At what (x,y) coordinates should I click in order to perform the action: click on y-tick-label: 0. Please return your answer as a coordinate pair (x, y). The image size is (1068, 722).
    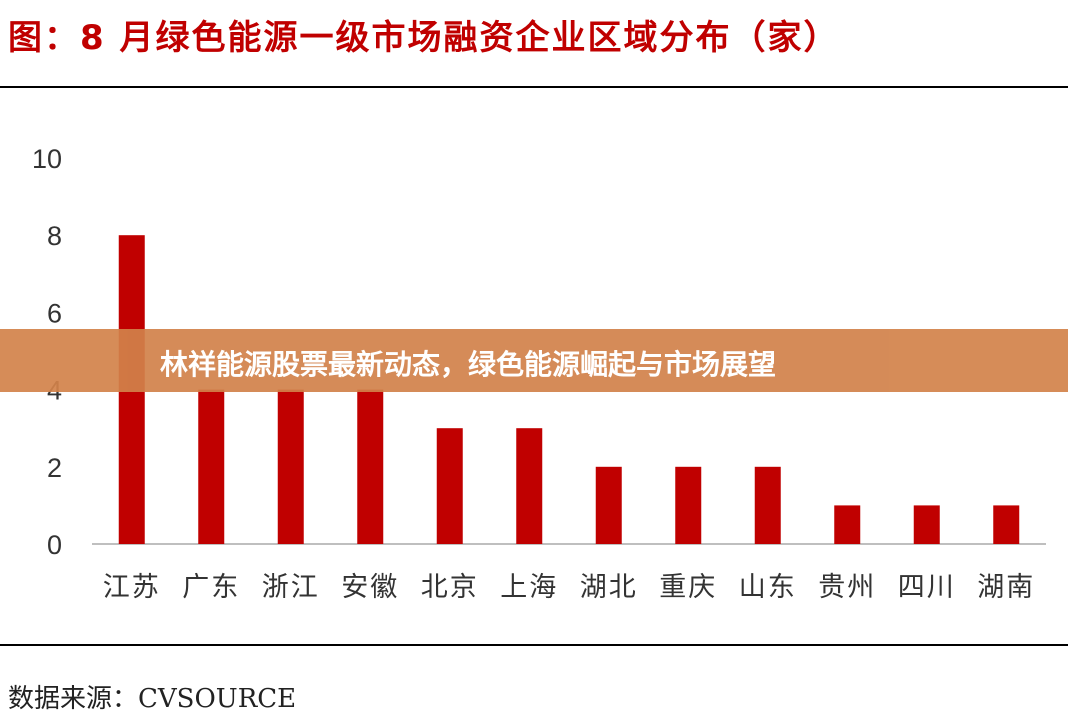
    Looking at the image, I should click on (54, 545).